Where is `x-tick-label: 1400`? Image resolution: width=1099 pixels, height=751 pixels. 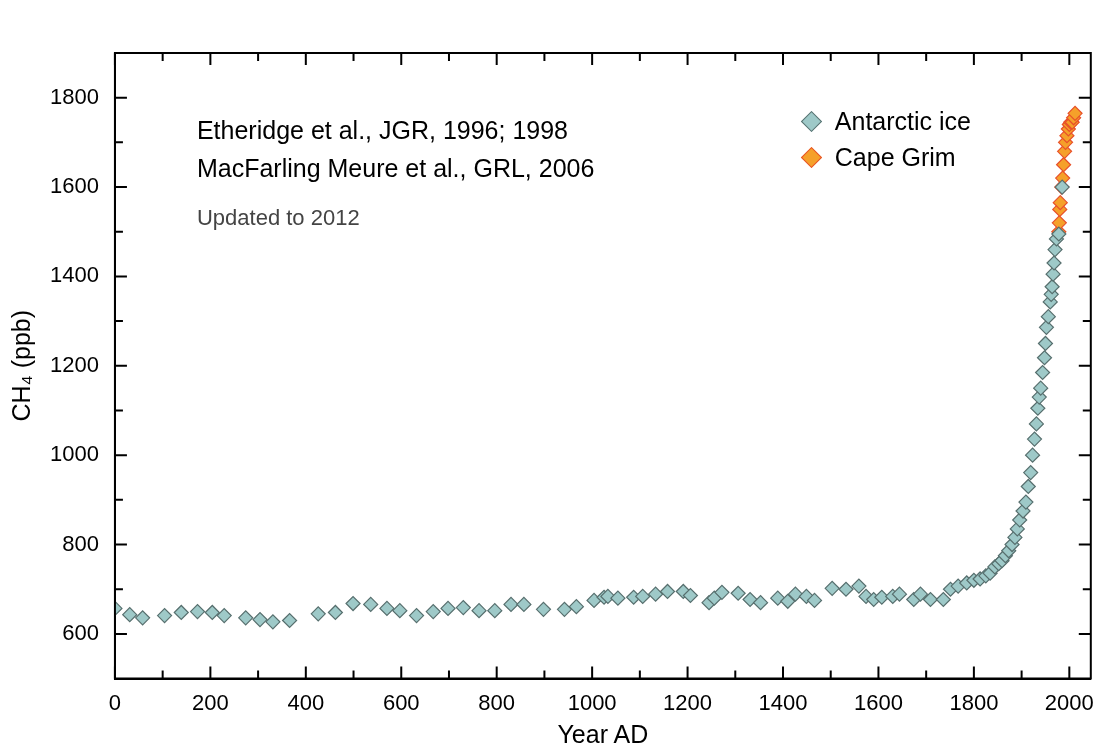 x-tick-label: 1400 is located at coordinates (783, 702).